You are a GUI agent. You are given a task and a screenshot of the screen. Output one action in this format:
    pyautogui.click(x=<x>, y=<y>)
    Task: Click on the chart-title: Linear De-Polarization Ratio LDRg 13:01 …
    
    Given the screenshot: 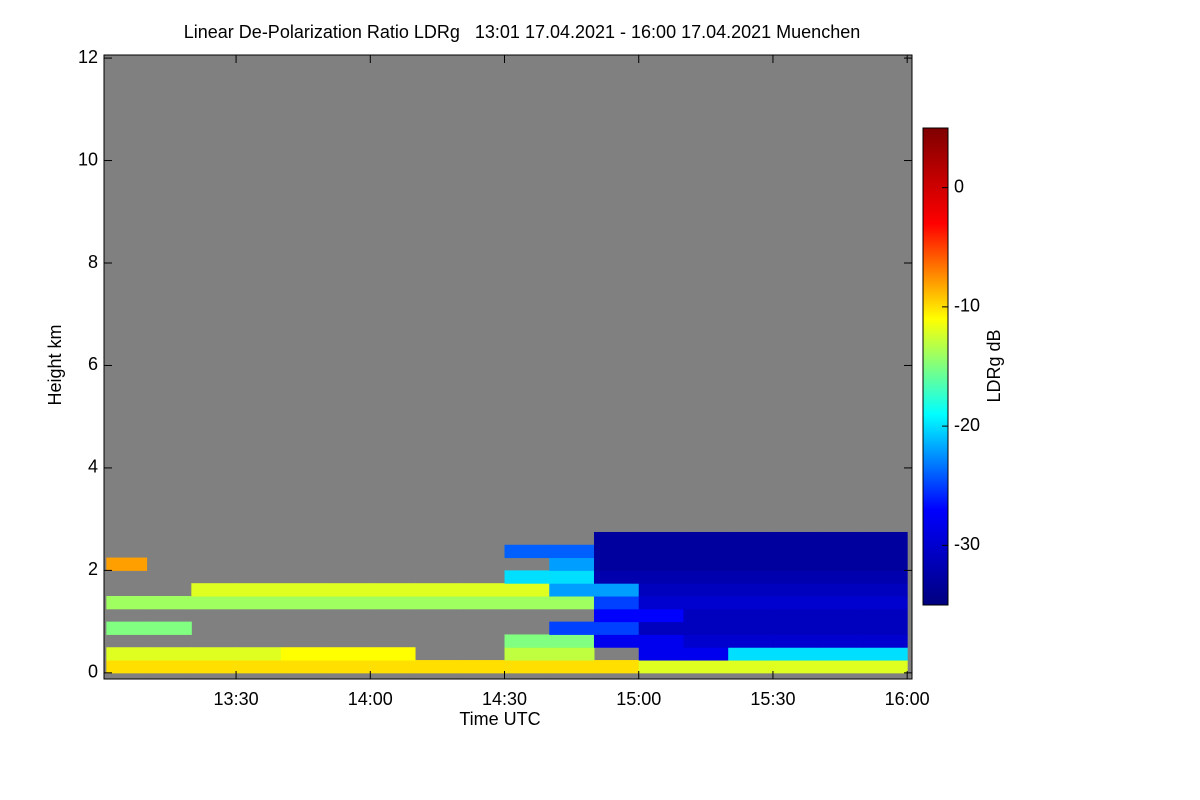 What is the action you would take?
    pyautogui.click(x=522, y=32)
    